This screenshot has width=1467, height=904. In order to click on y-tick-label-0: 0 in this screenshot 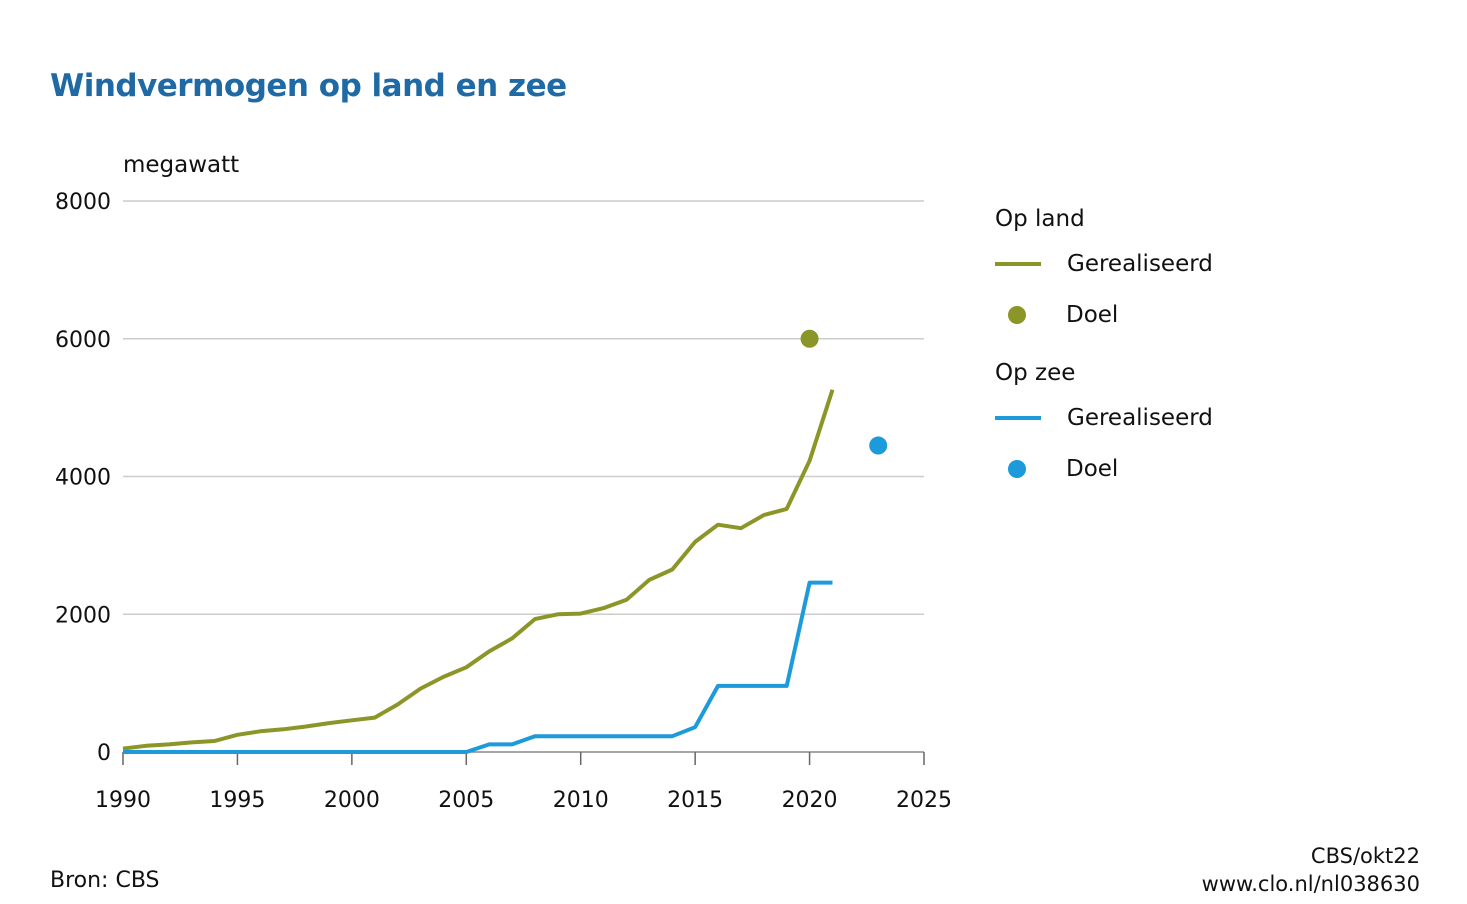, I will do `click(104, 753)`.